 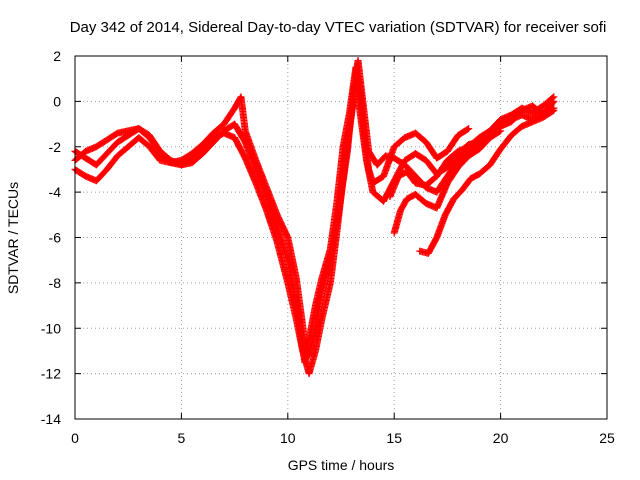 I want to click on y-tick-label: -4, so click(x=55, y=192).